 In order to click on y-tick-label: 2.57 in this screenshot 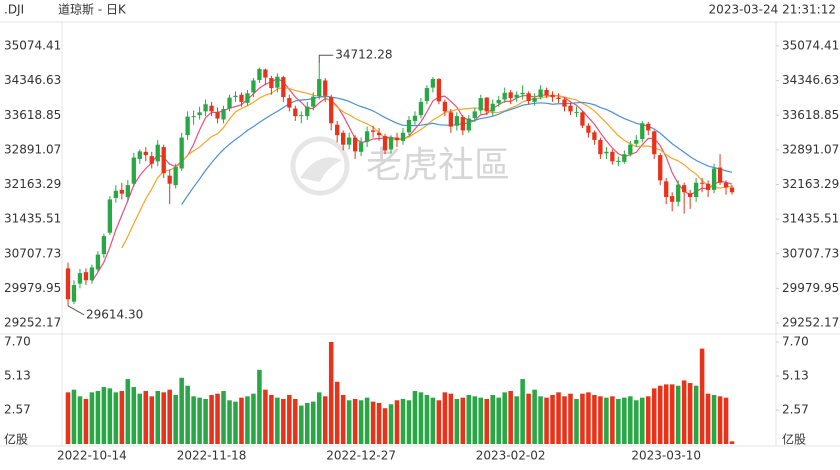, I will do `click(17, 409)`.